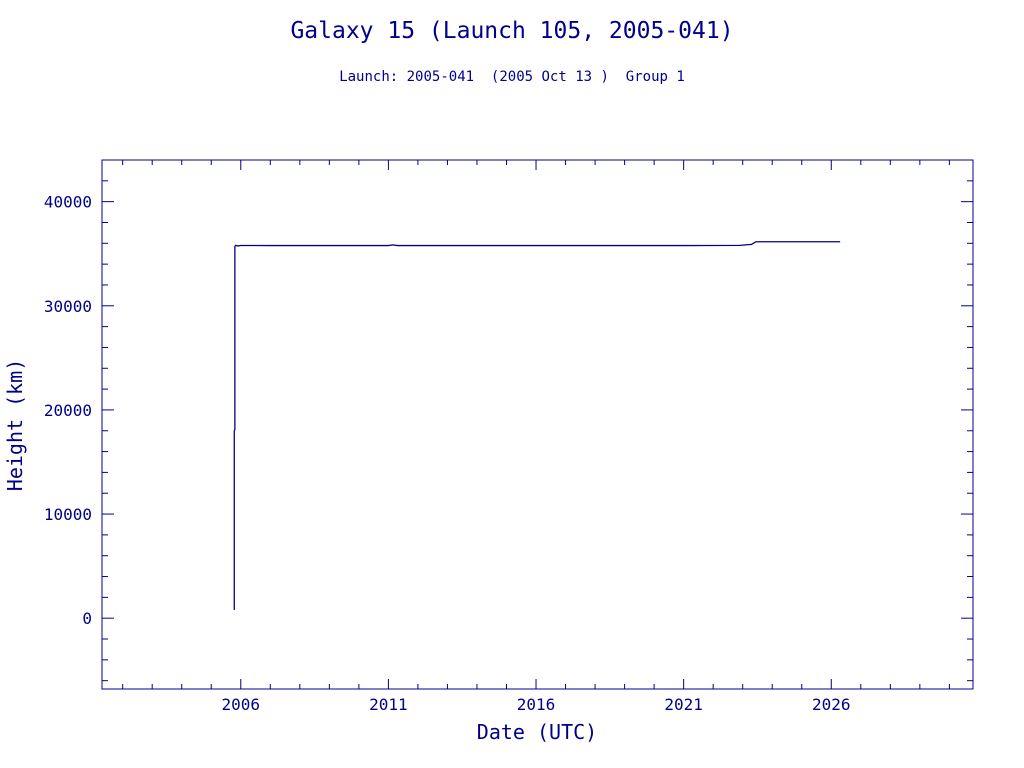 The image size is (1024, 768). What do you see at coordinates (87, 618) in the screenshot?
I see `y-tick-label: 0` at bounding box center [87, 618].